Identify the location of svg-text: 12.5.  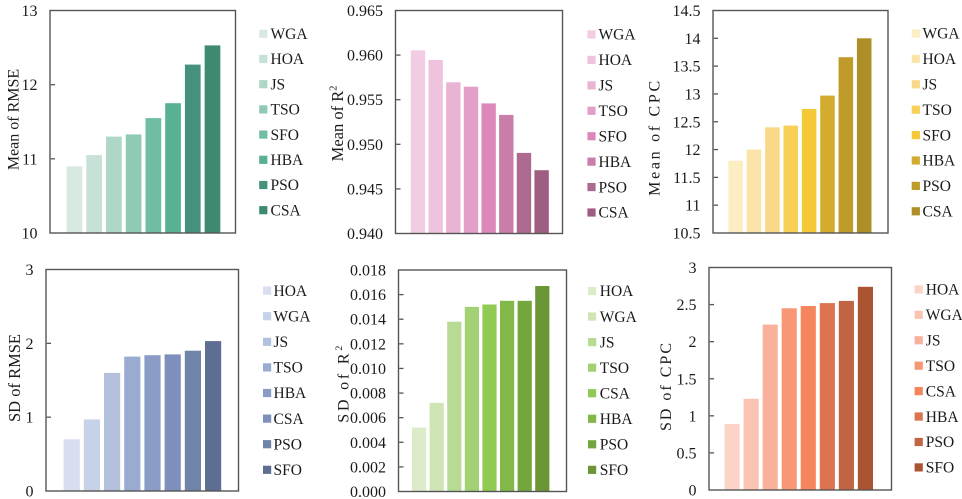
(687, 122).